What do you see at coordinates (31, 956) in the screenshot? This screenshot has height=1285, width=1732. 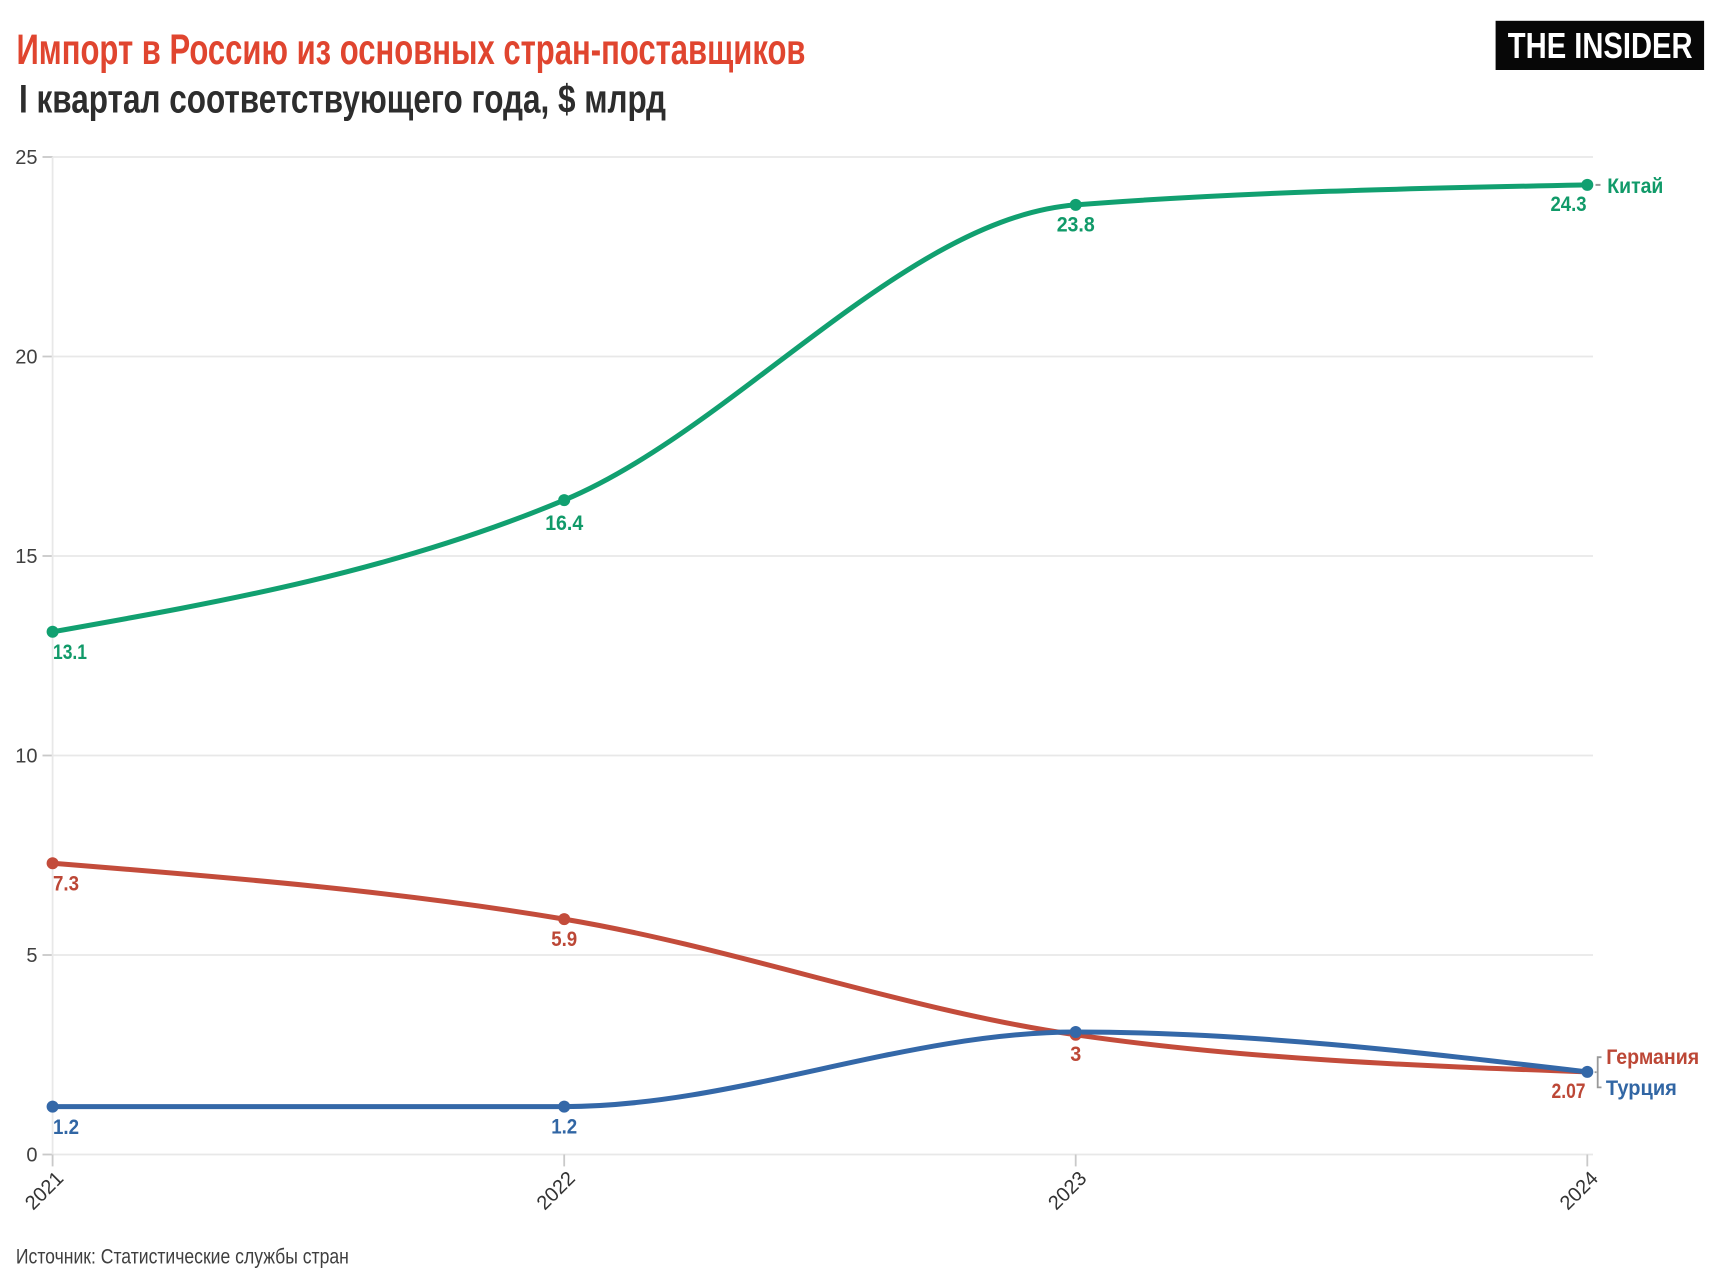 I see `svg-text: 5` at bounding box center [31, 956].